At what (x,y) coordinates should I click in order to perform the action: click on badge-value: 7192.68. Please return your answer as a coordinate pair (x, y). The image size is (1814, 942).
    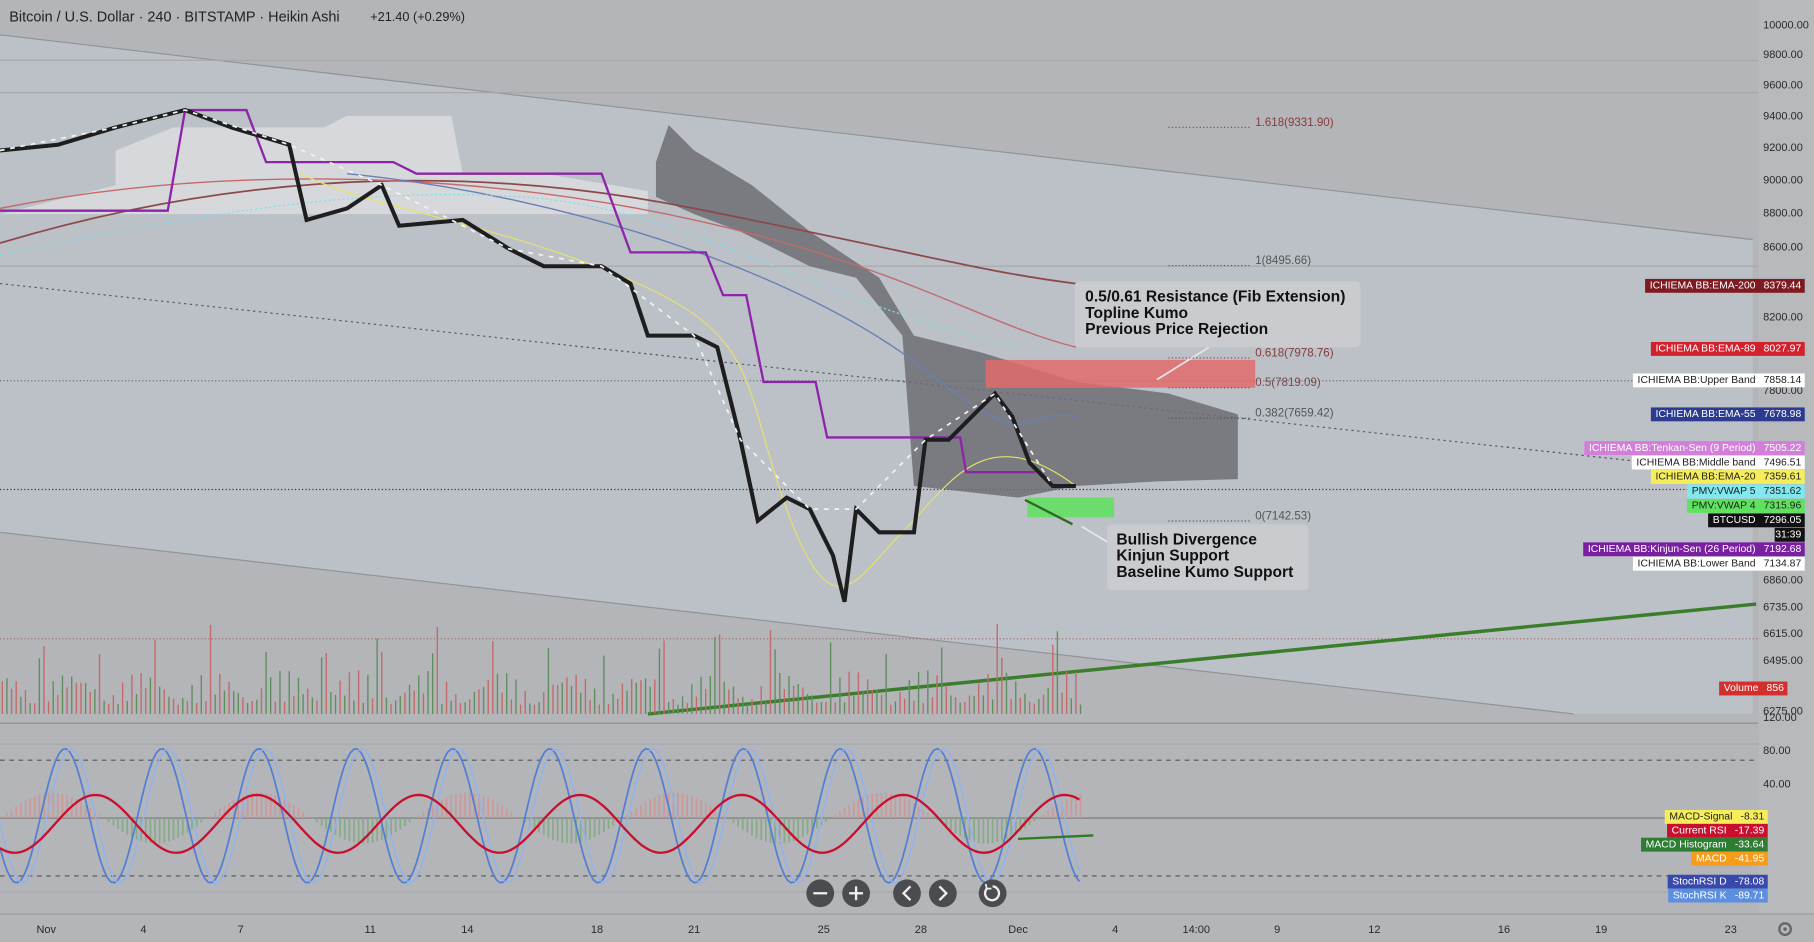
    Looking at the image, I should click on (1783, 549).